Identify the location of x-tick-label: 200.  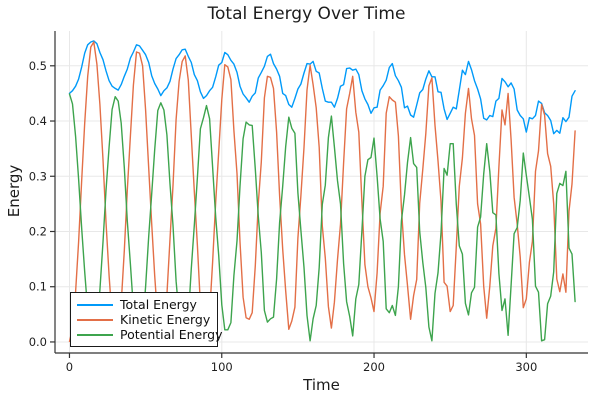
(374, 367).